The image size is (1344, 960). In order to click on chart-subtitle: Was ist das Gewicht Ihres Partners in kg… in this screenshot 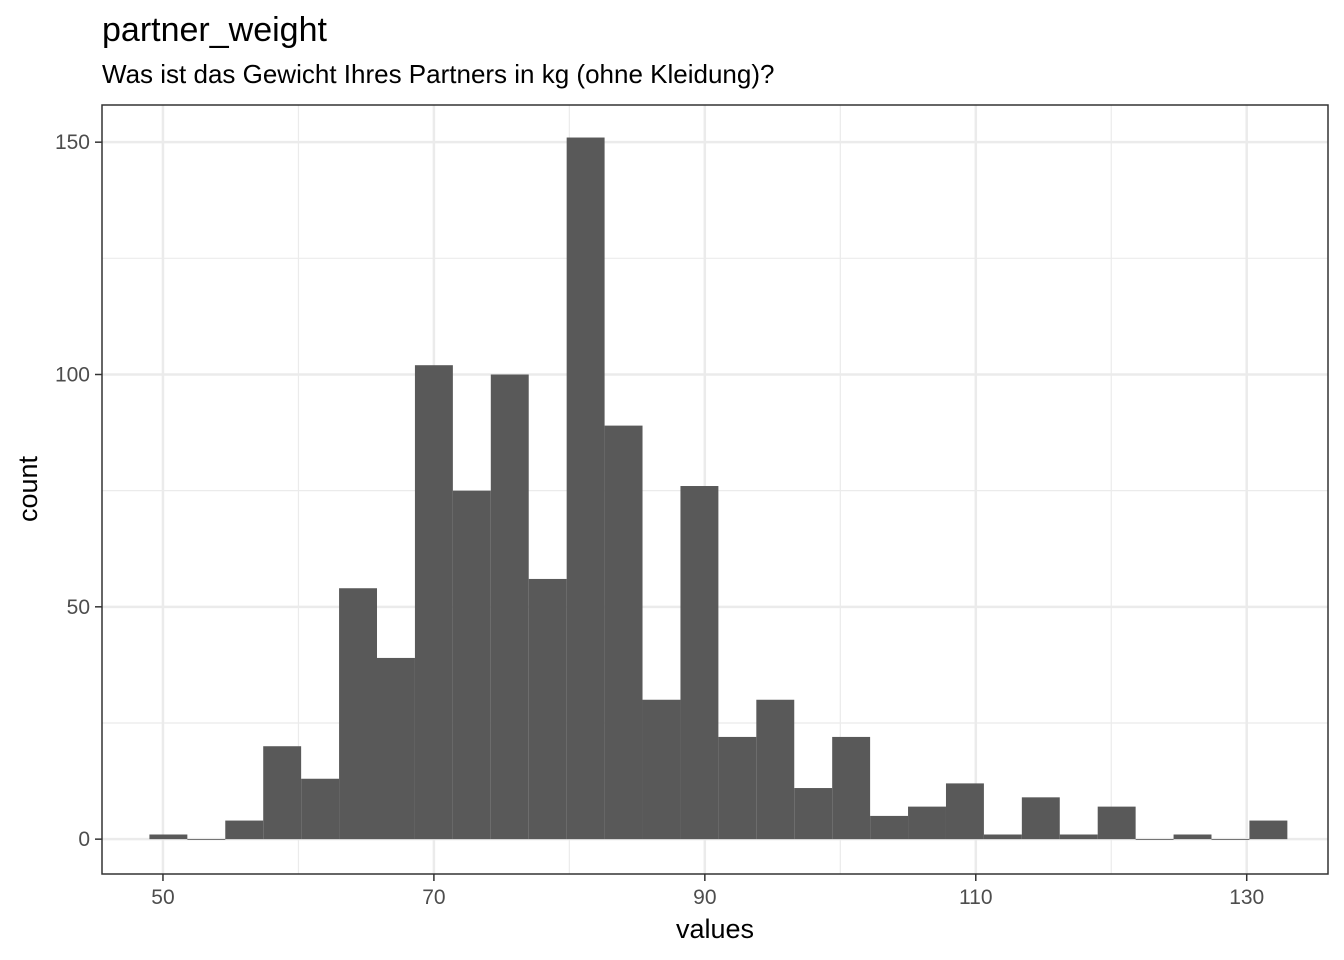, I will do `click(438, 74)`.